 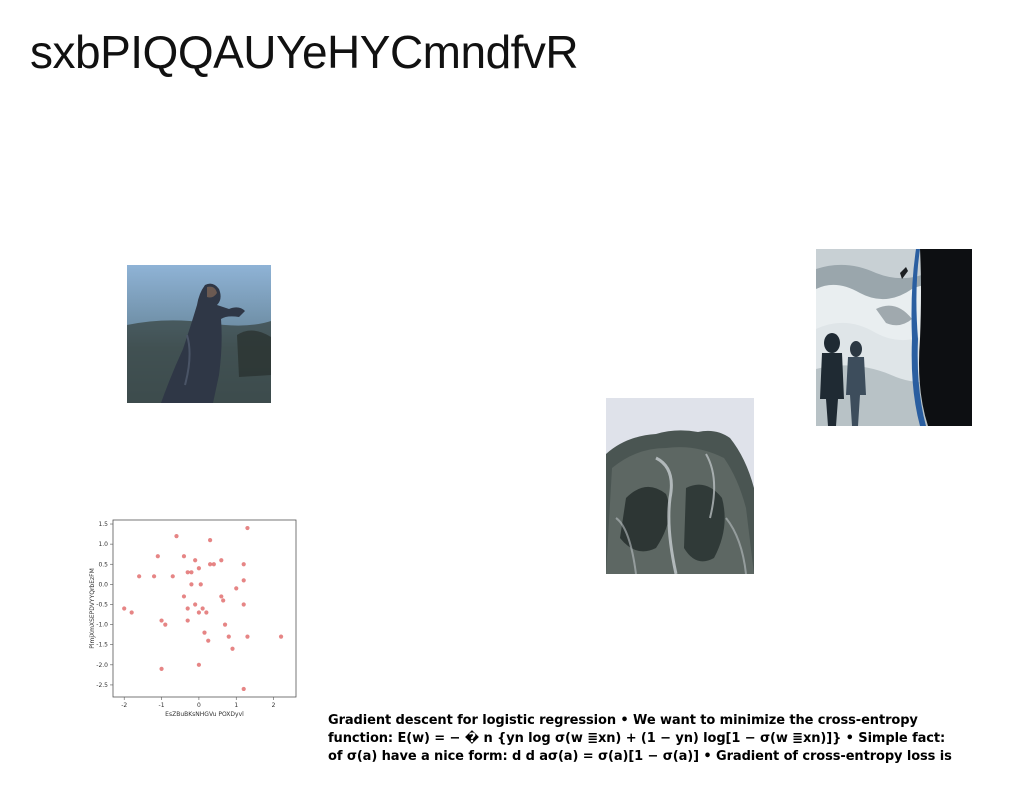 What do you see at coordinates (124, 705) in the screenshot?
I see `x-tick-label: -2` at bounding box center [124, 705].